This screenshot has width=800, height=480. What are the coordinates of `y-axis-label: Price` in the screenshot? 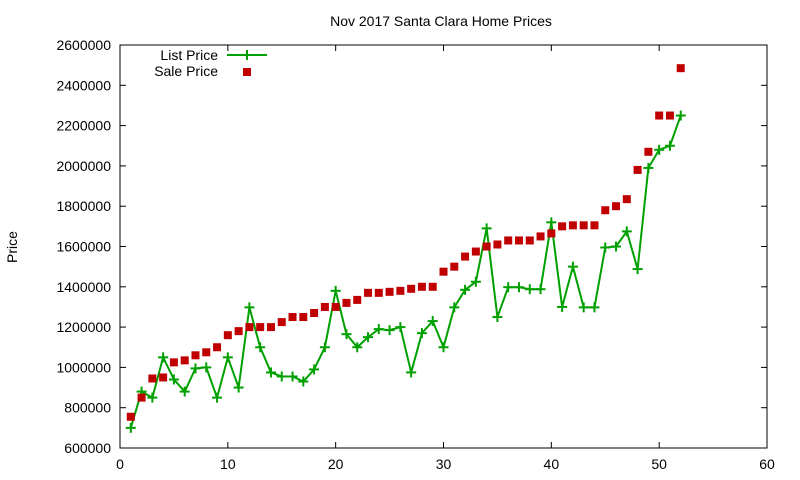 It's located at (12, 247).